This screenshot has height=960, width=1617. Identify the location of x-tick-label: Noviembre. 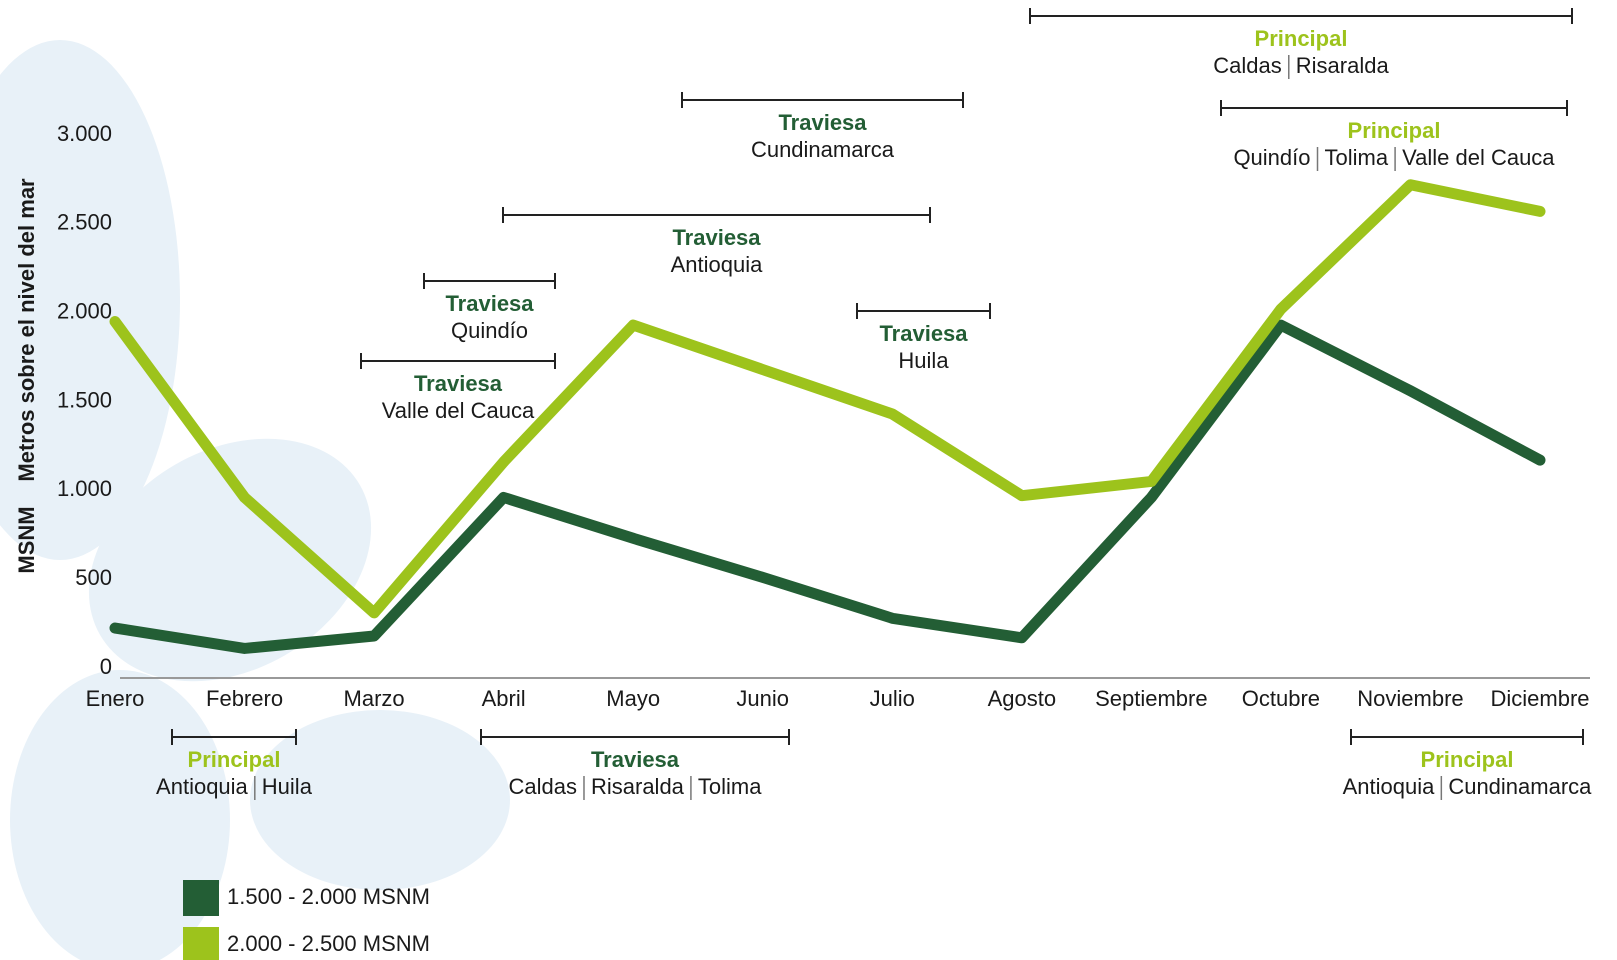
(1410, 698).